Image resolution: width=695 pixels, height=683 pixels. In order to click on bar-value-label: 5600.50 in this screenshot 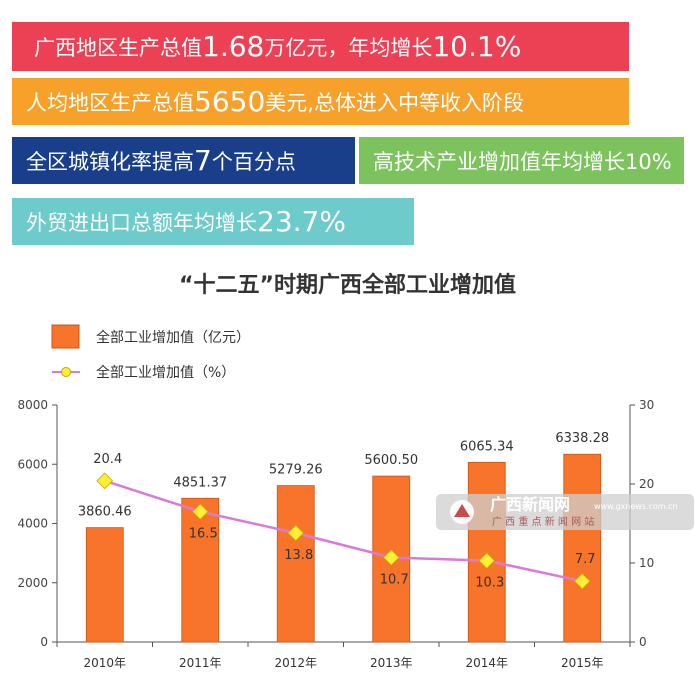, I will do `click(391, 460)`.